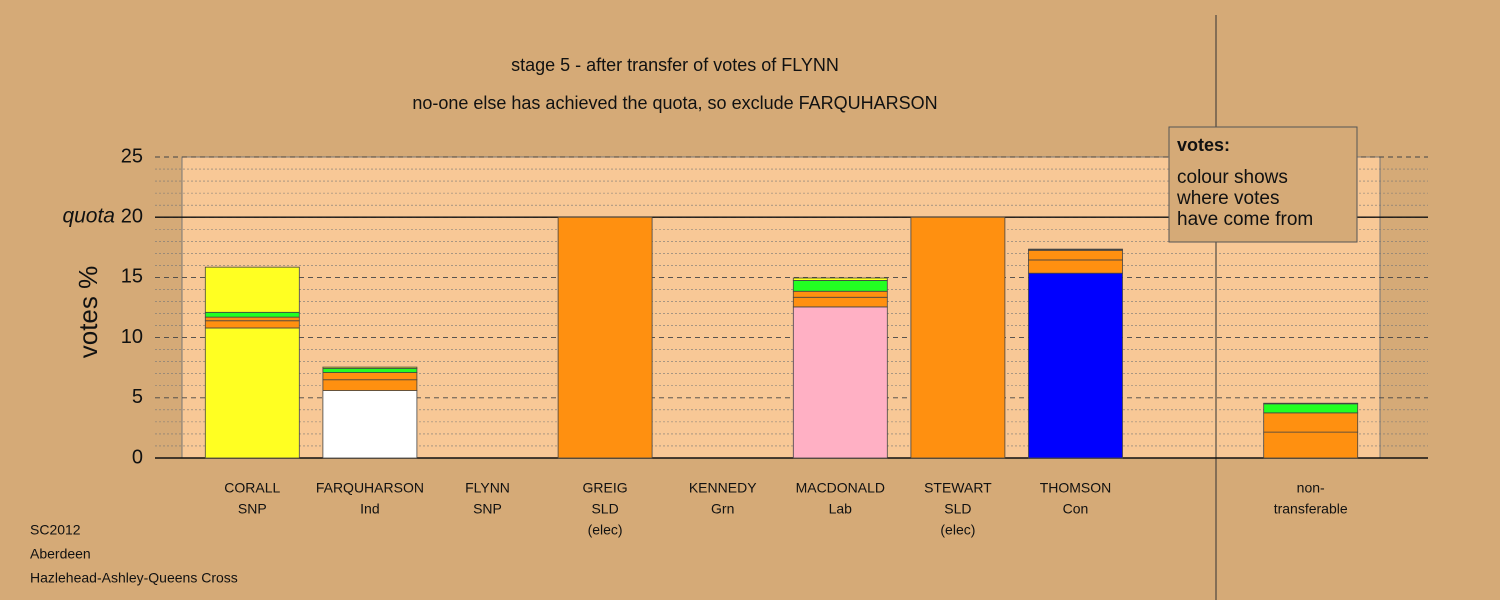 This screenshot has height=600, width=1500. I want to click on legend-line: colour shows, so click(1232, 177).